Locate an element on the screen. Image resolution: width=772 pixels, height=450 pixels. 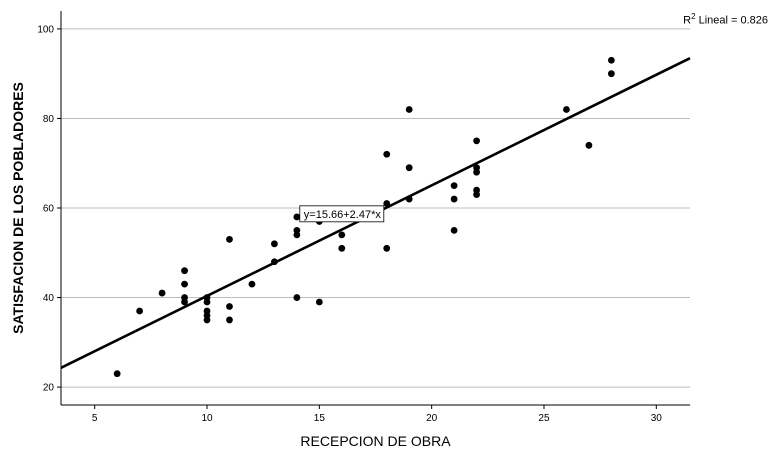
y-tick-label: 40 is located at coordinates (49, 298).